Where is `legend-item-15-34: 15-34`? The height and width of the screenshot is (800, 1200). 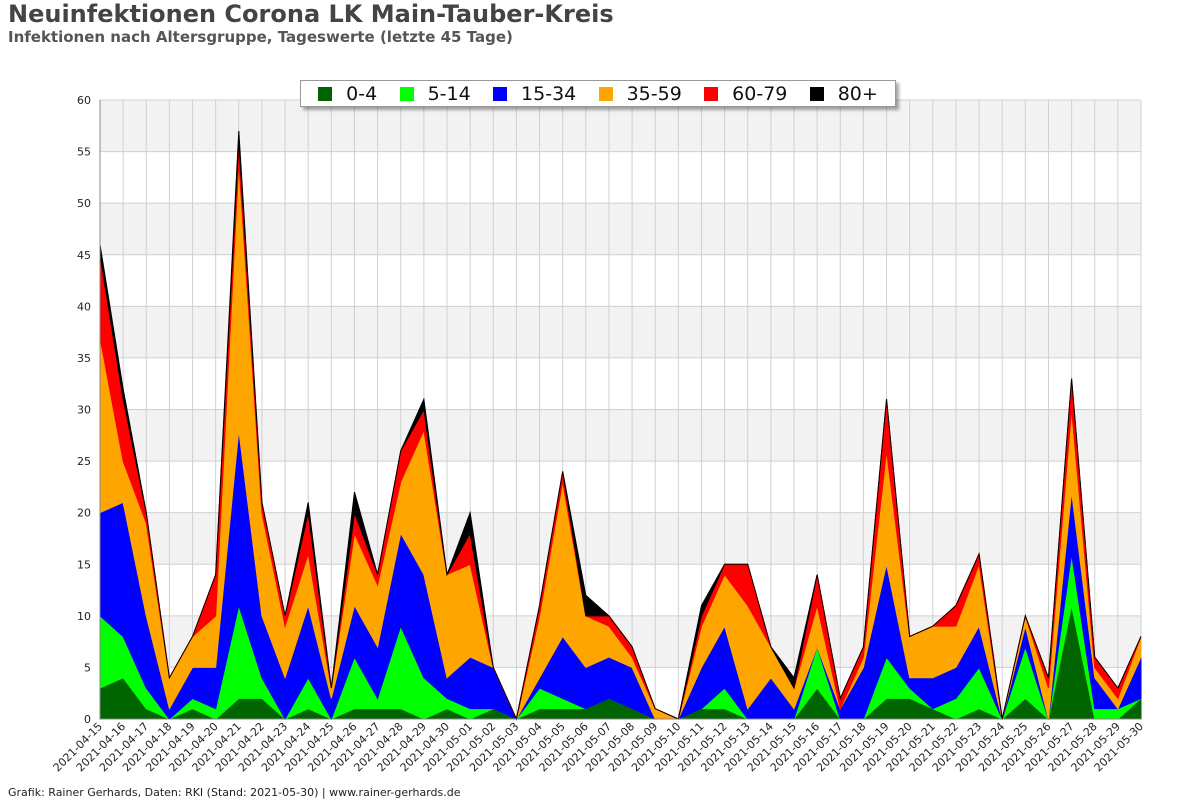 legend-item-15-34: 15-34 is located at coordinates (534, 94).